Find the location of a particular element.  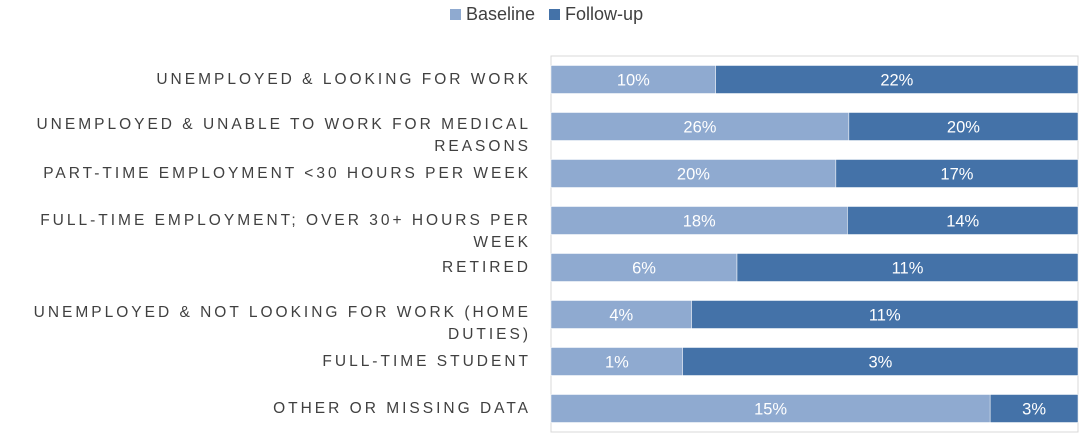

category-label-7: OTHER OR MISSING DATA is located at coordinates (271, 409).